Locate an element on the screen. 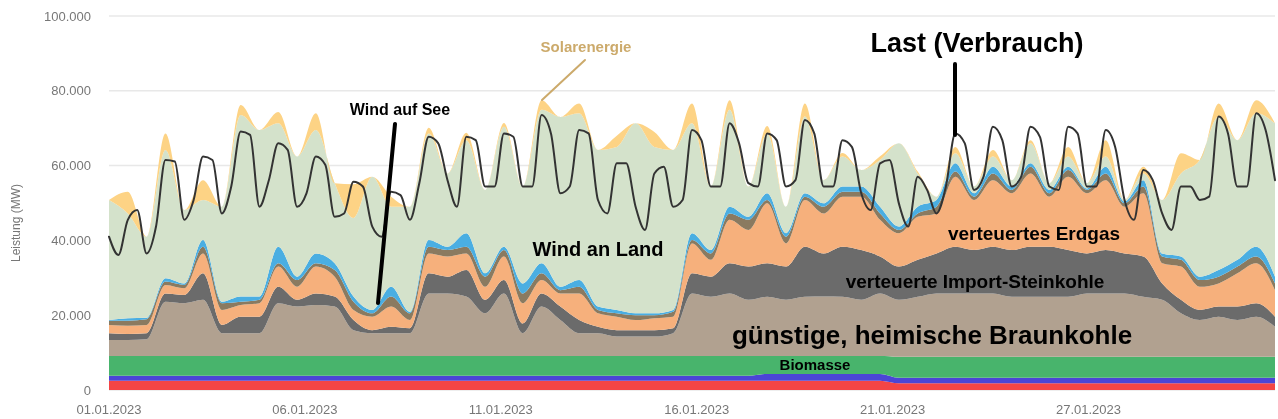 The width and height of the screenshot is (1278, 419). y-tick-label: 60.000 is located at coordinates (71, 166).